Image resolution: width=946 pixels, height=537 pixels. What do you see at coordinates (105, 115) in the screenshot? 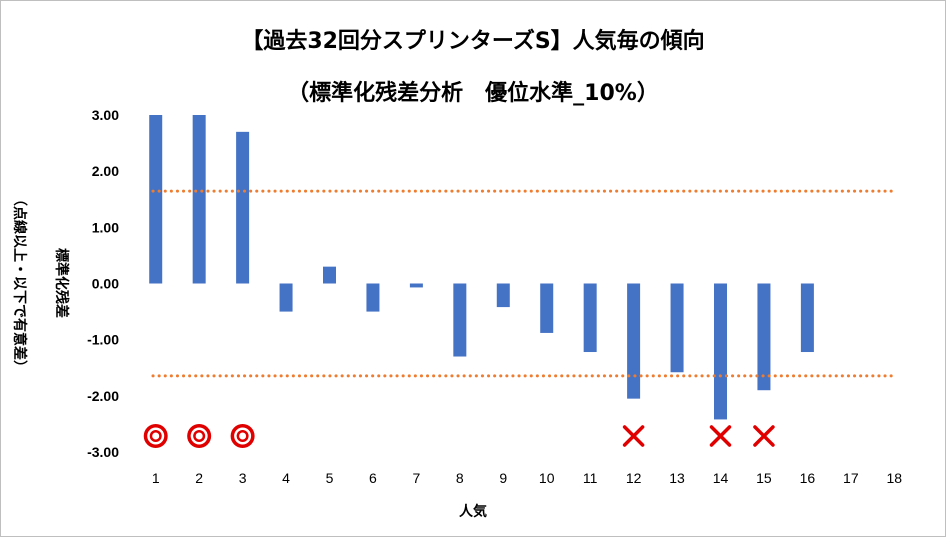
I see `y-tick-label: 3.00` at bounding box center [105, 115].